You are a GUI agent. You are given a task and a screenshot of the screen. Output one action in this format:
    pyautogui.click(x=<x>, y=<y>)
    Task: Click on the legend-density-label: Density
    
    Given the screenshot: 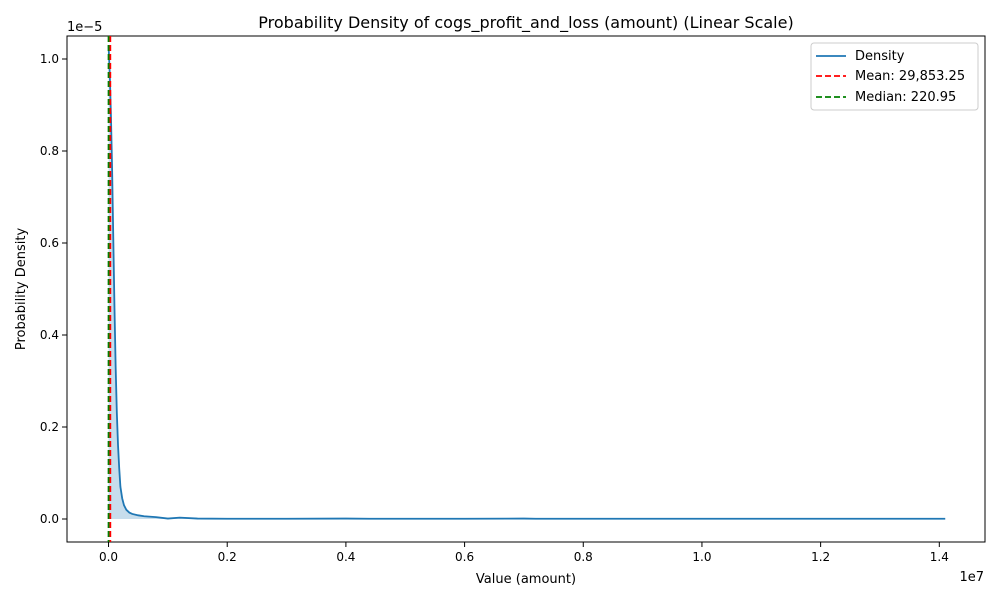 What is the action you would take?
    pyautogui.click(x=880, y=56)
    